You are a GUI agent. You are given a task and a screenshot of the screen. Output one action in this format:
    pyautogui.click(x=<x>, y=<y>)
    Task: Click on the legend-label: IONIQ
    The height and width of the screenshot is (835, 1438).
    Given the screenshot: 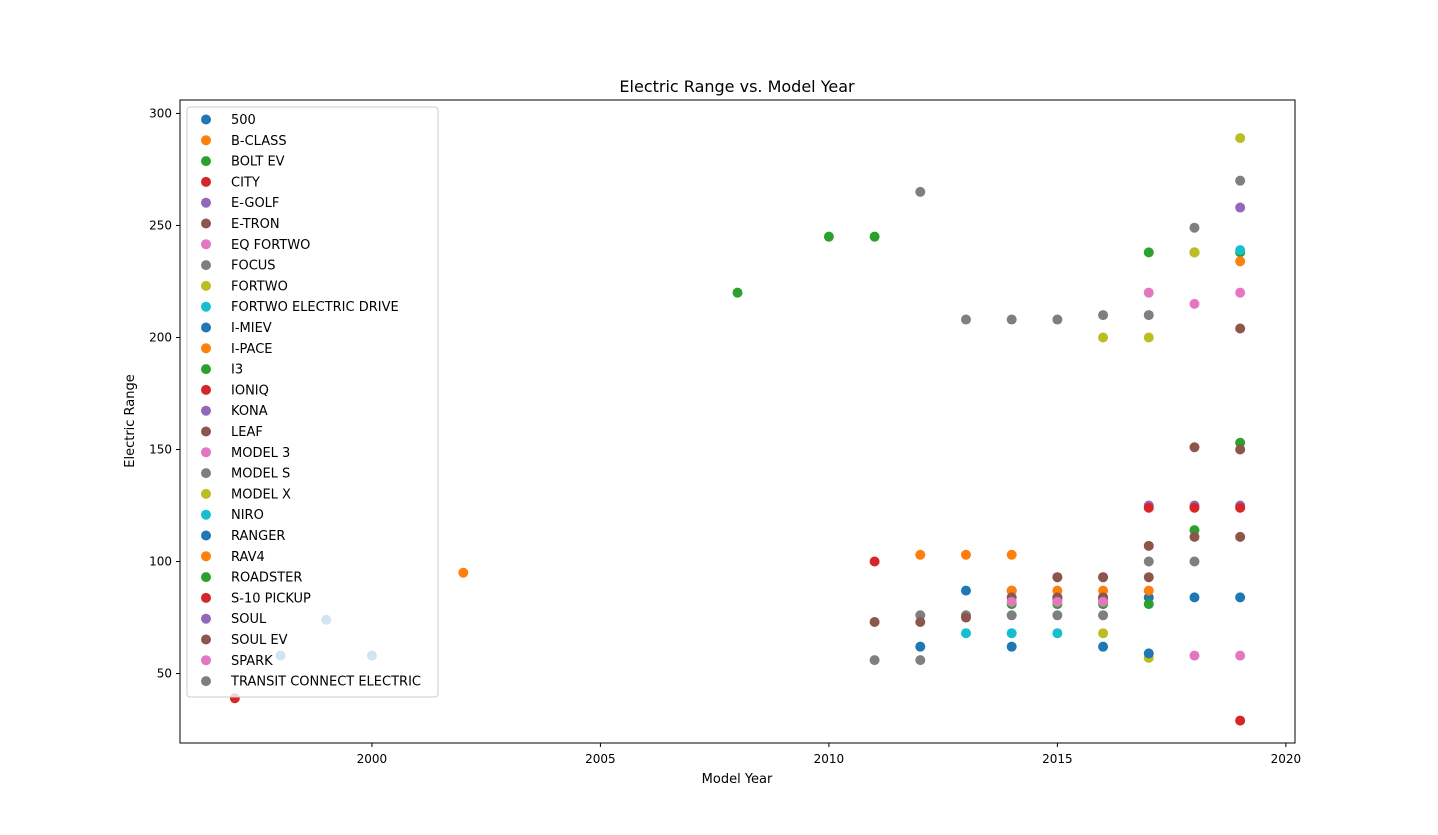 What is the action you would take?
    pyautogui.click(x=250, y=390)
    